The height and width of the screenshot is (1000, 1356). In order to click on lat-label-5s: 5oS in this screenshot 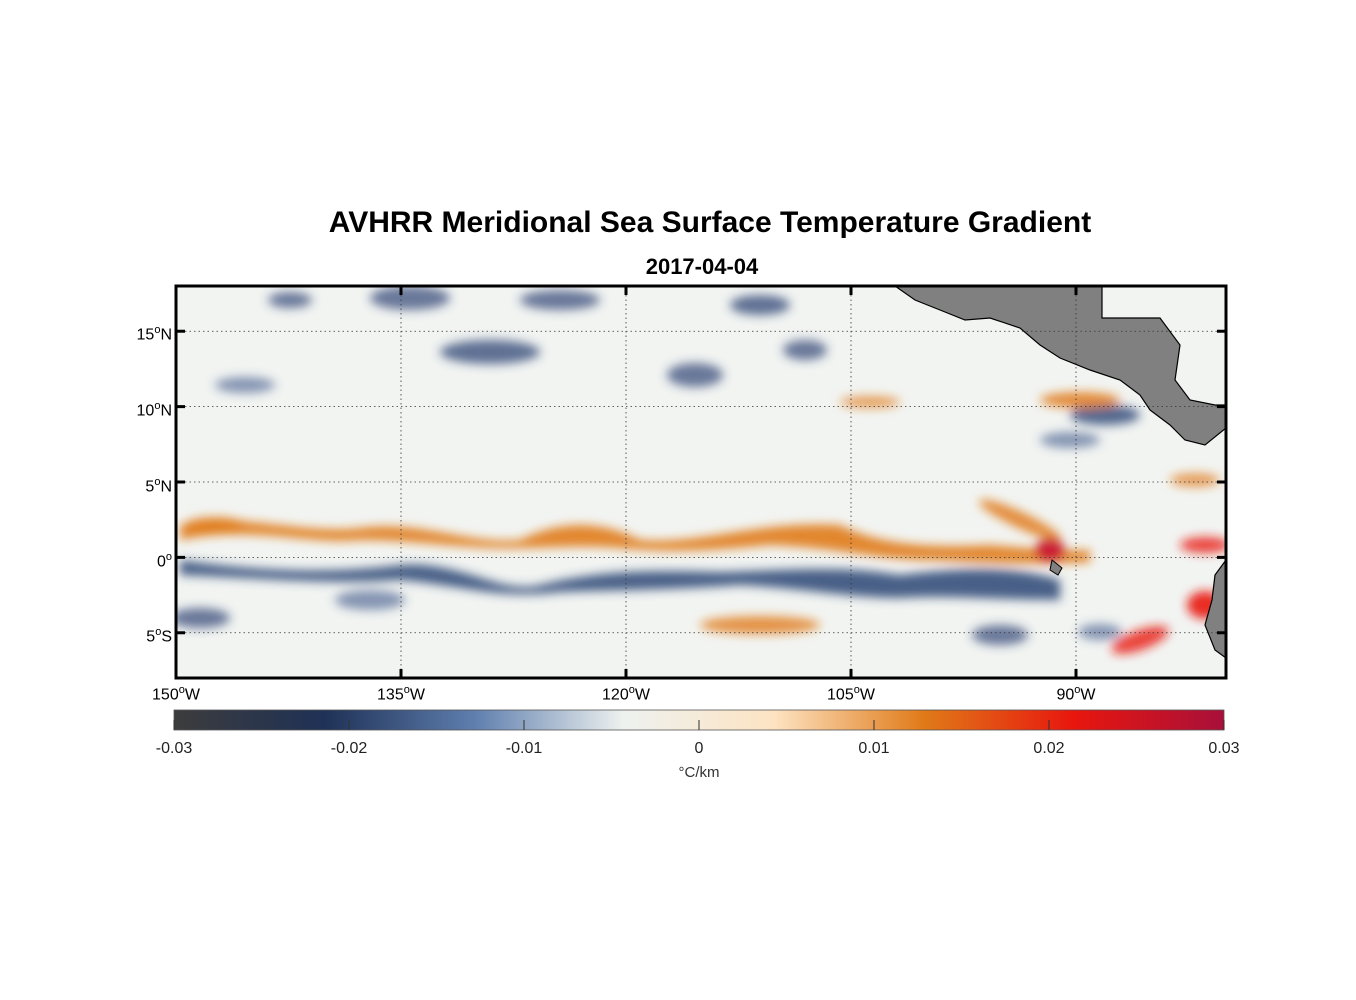, I will do `click(159, 636)`.